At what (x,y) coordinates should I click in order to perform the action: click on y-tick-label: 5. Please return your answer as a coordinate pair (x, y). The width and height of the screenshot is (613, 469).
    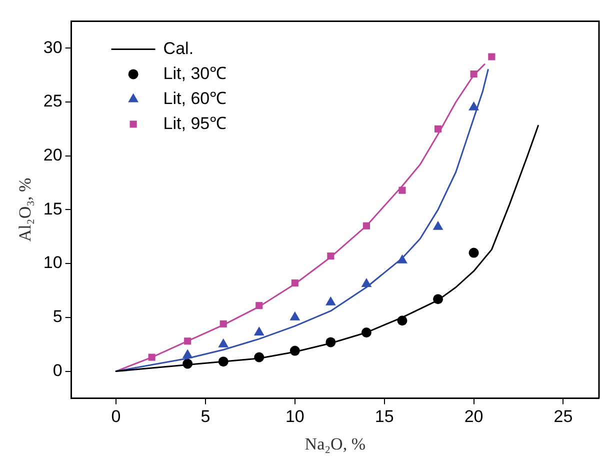
    Looking at the image, I should click on (57, 316).